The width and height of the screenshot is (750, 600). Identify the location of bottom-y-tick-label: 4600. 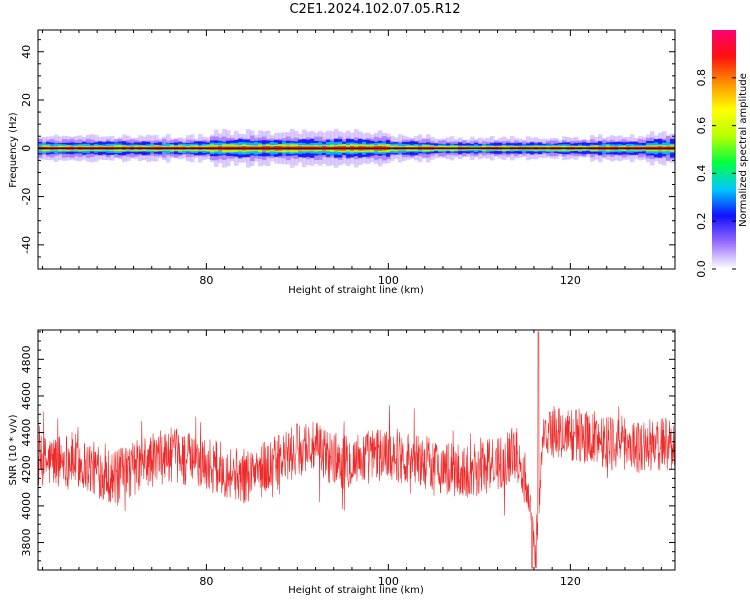
(26, 396).